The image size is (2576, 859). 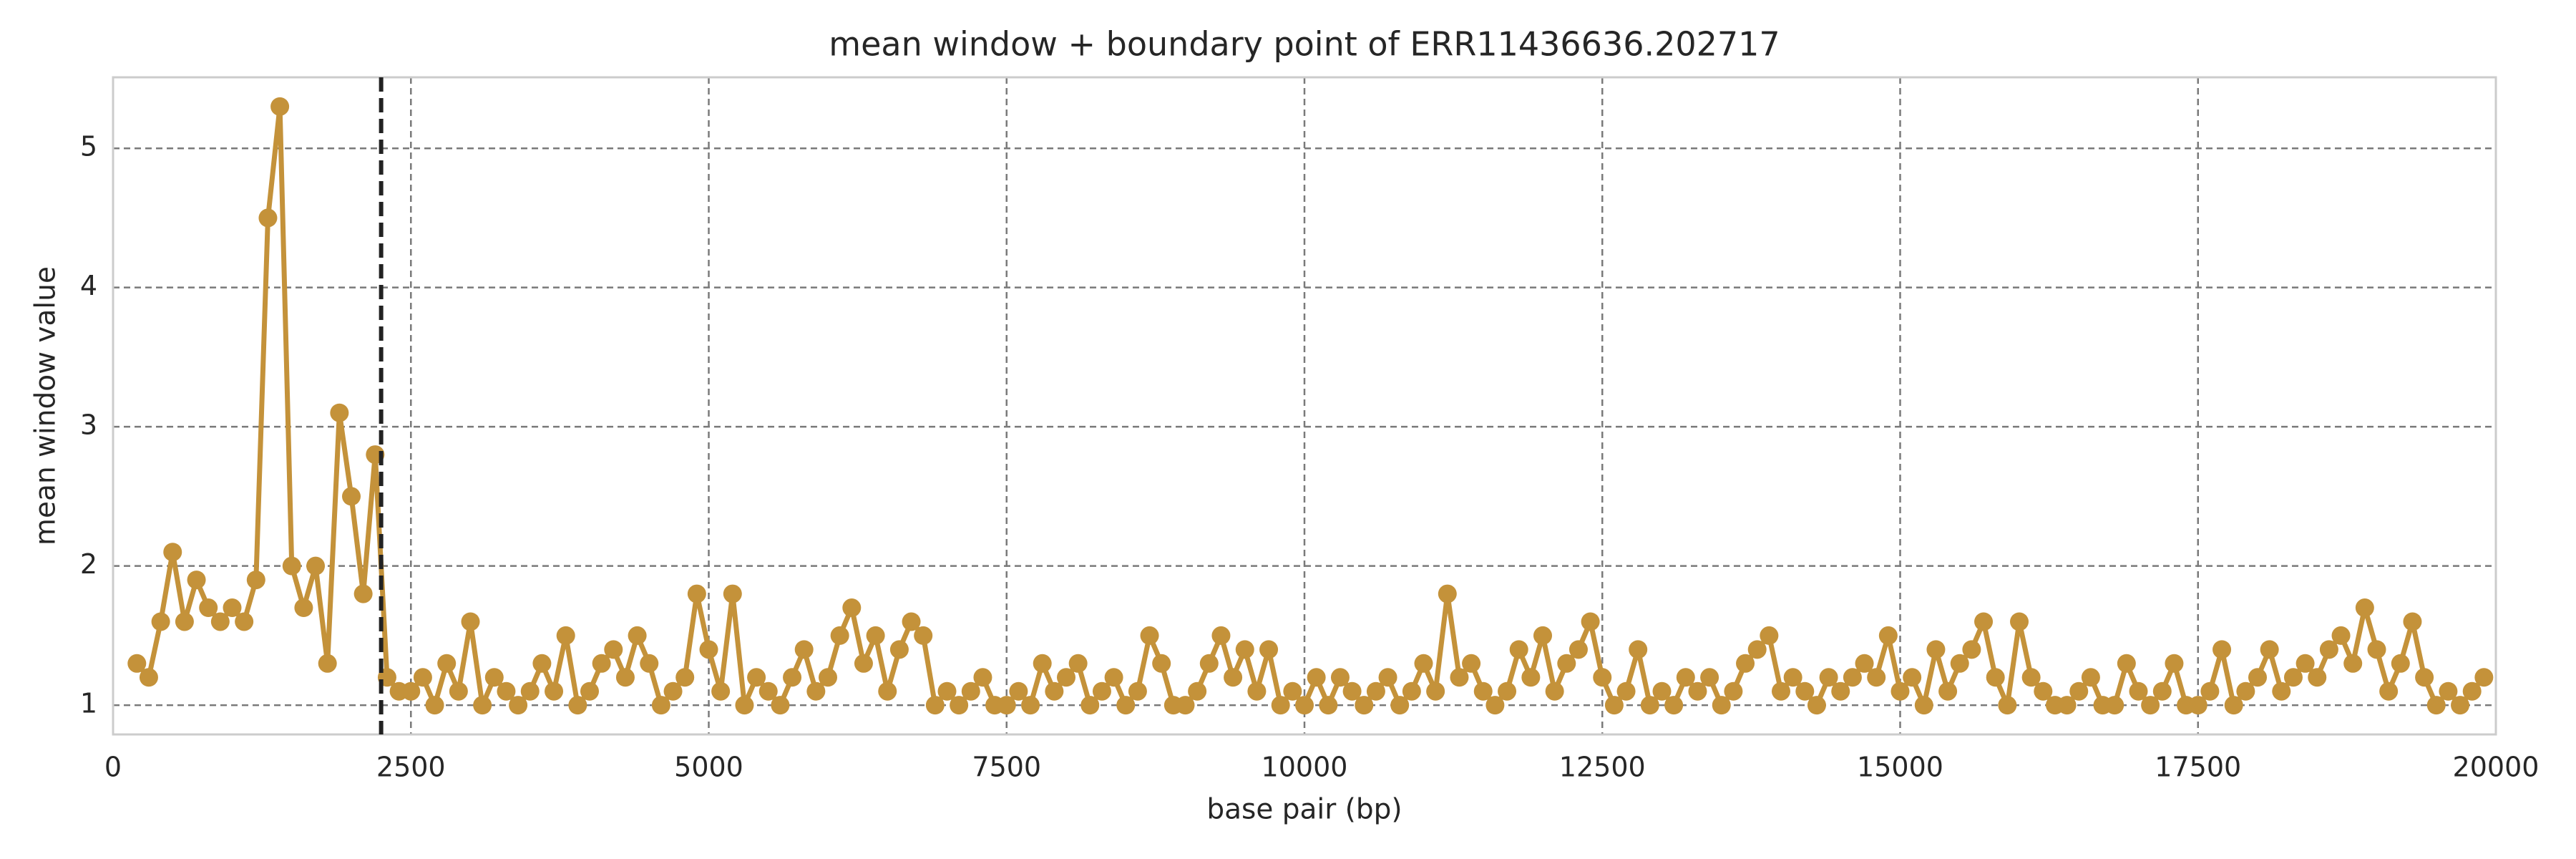 I want to click on y-tick-label: 3, so click(x=88, y=425).